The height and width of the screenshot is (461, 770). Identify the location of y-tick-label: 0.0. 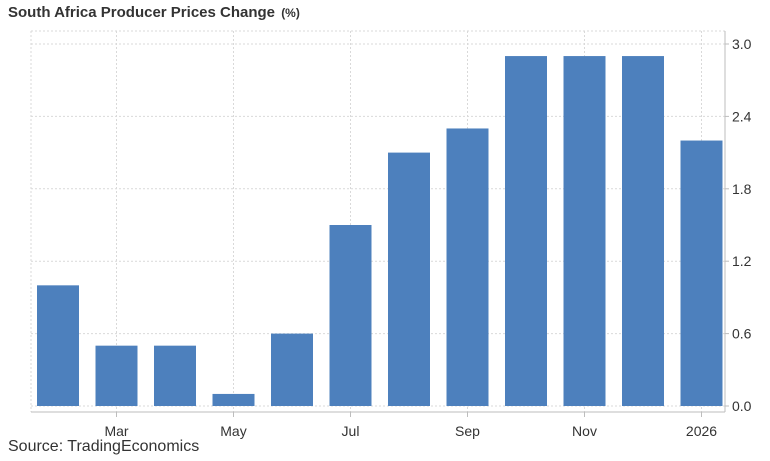
(742, 406).